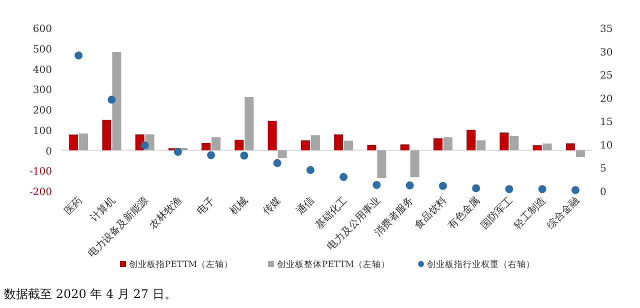 The image size is (640, 308). I want to click on y-tick-label: 200, so click(42, 111).